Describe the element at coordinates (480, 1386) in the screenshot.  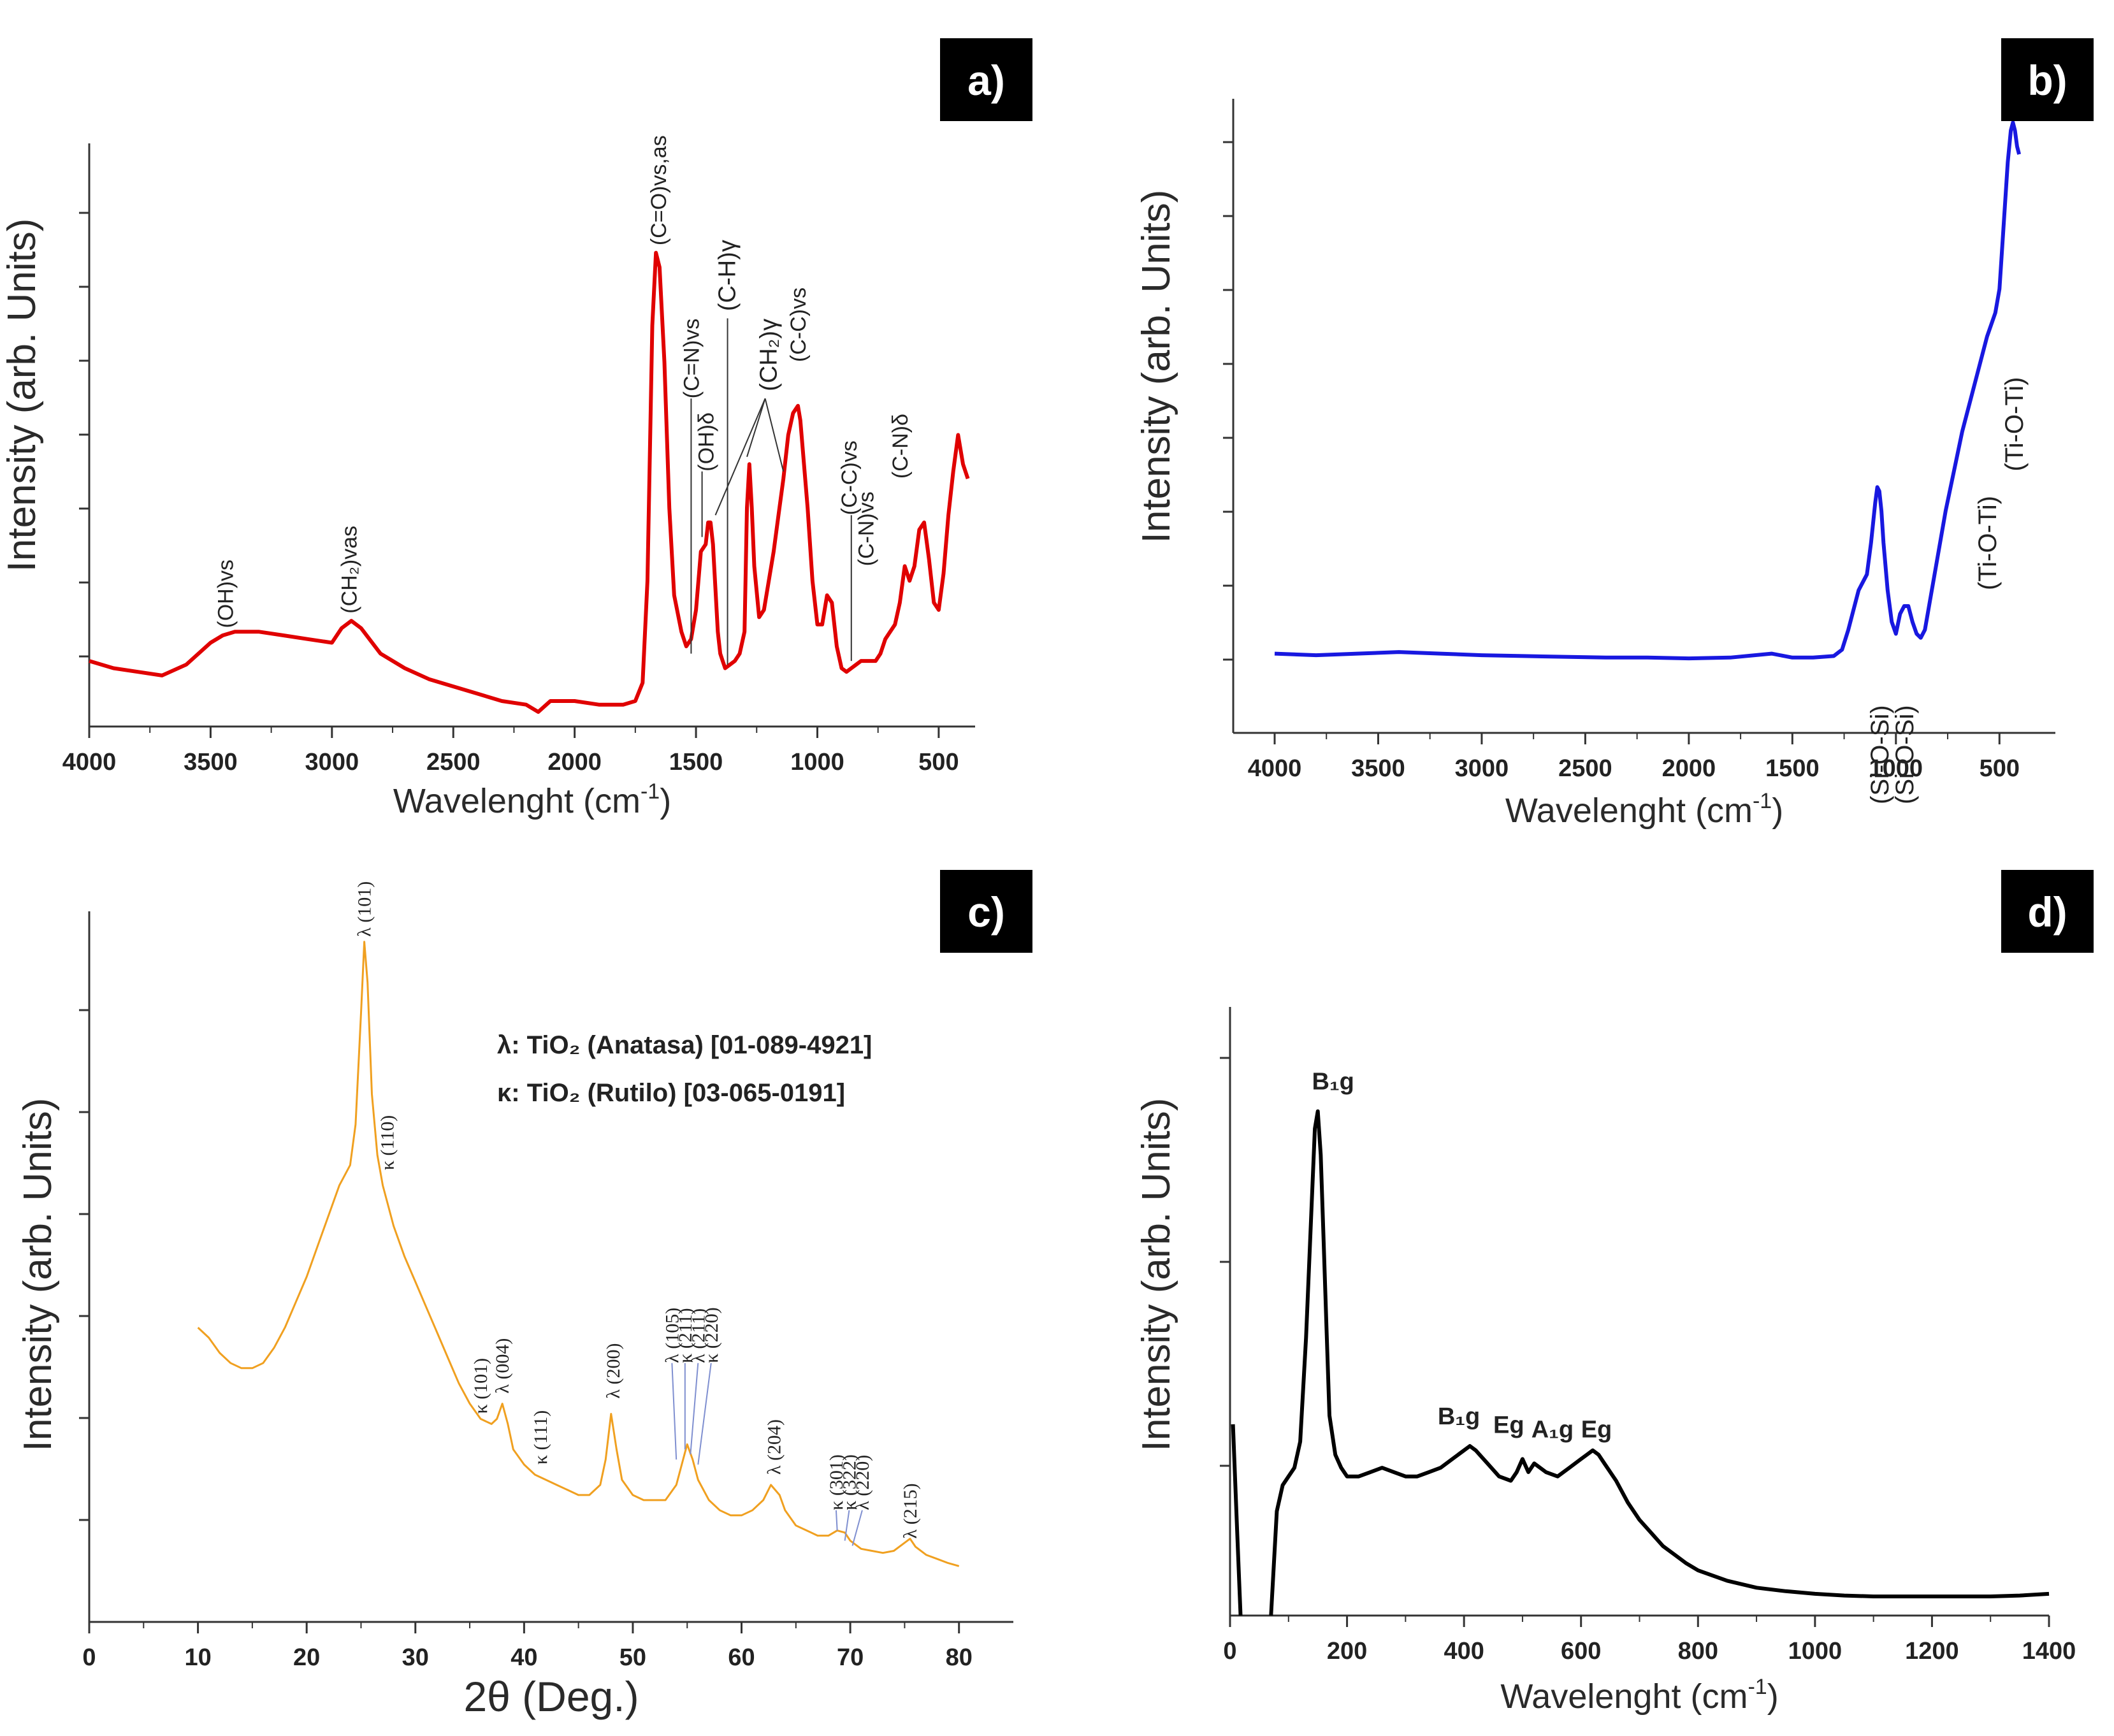
I see `annotation-label: κ (101)` at that location.